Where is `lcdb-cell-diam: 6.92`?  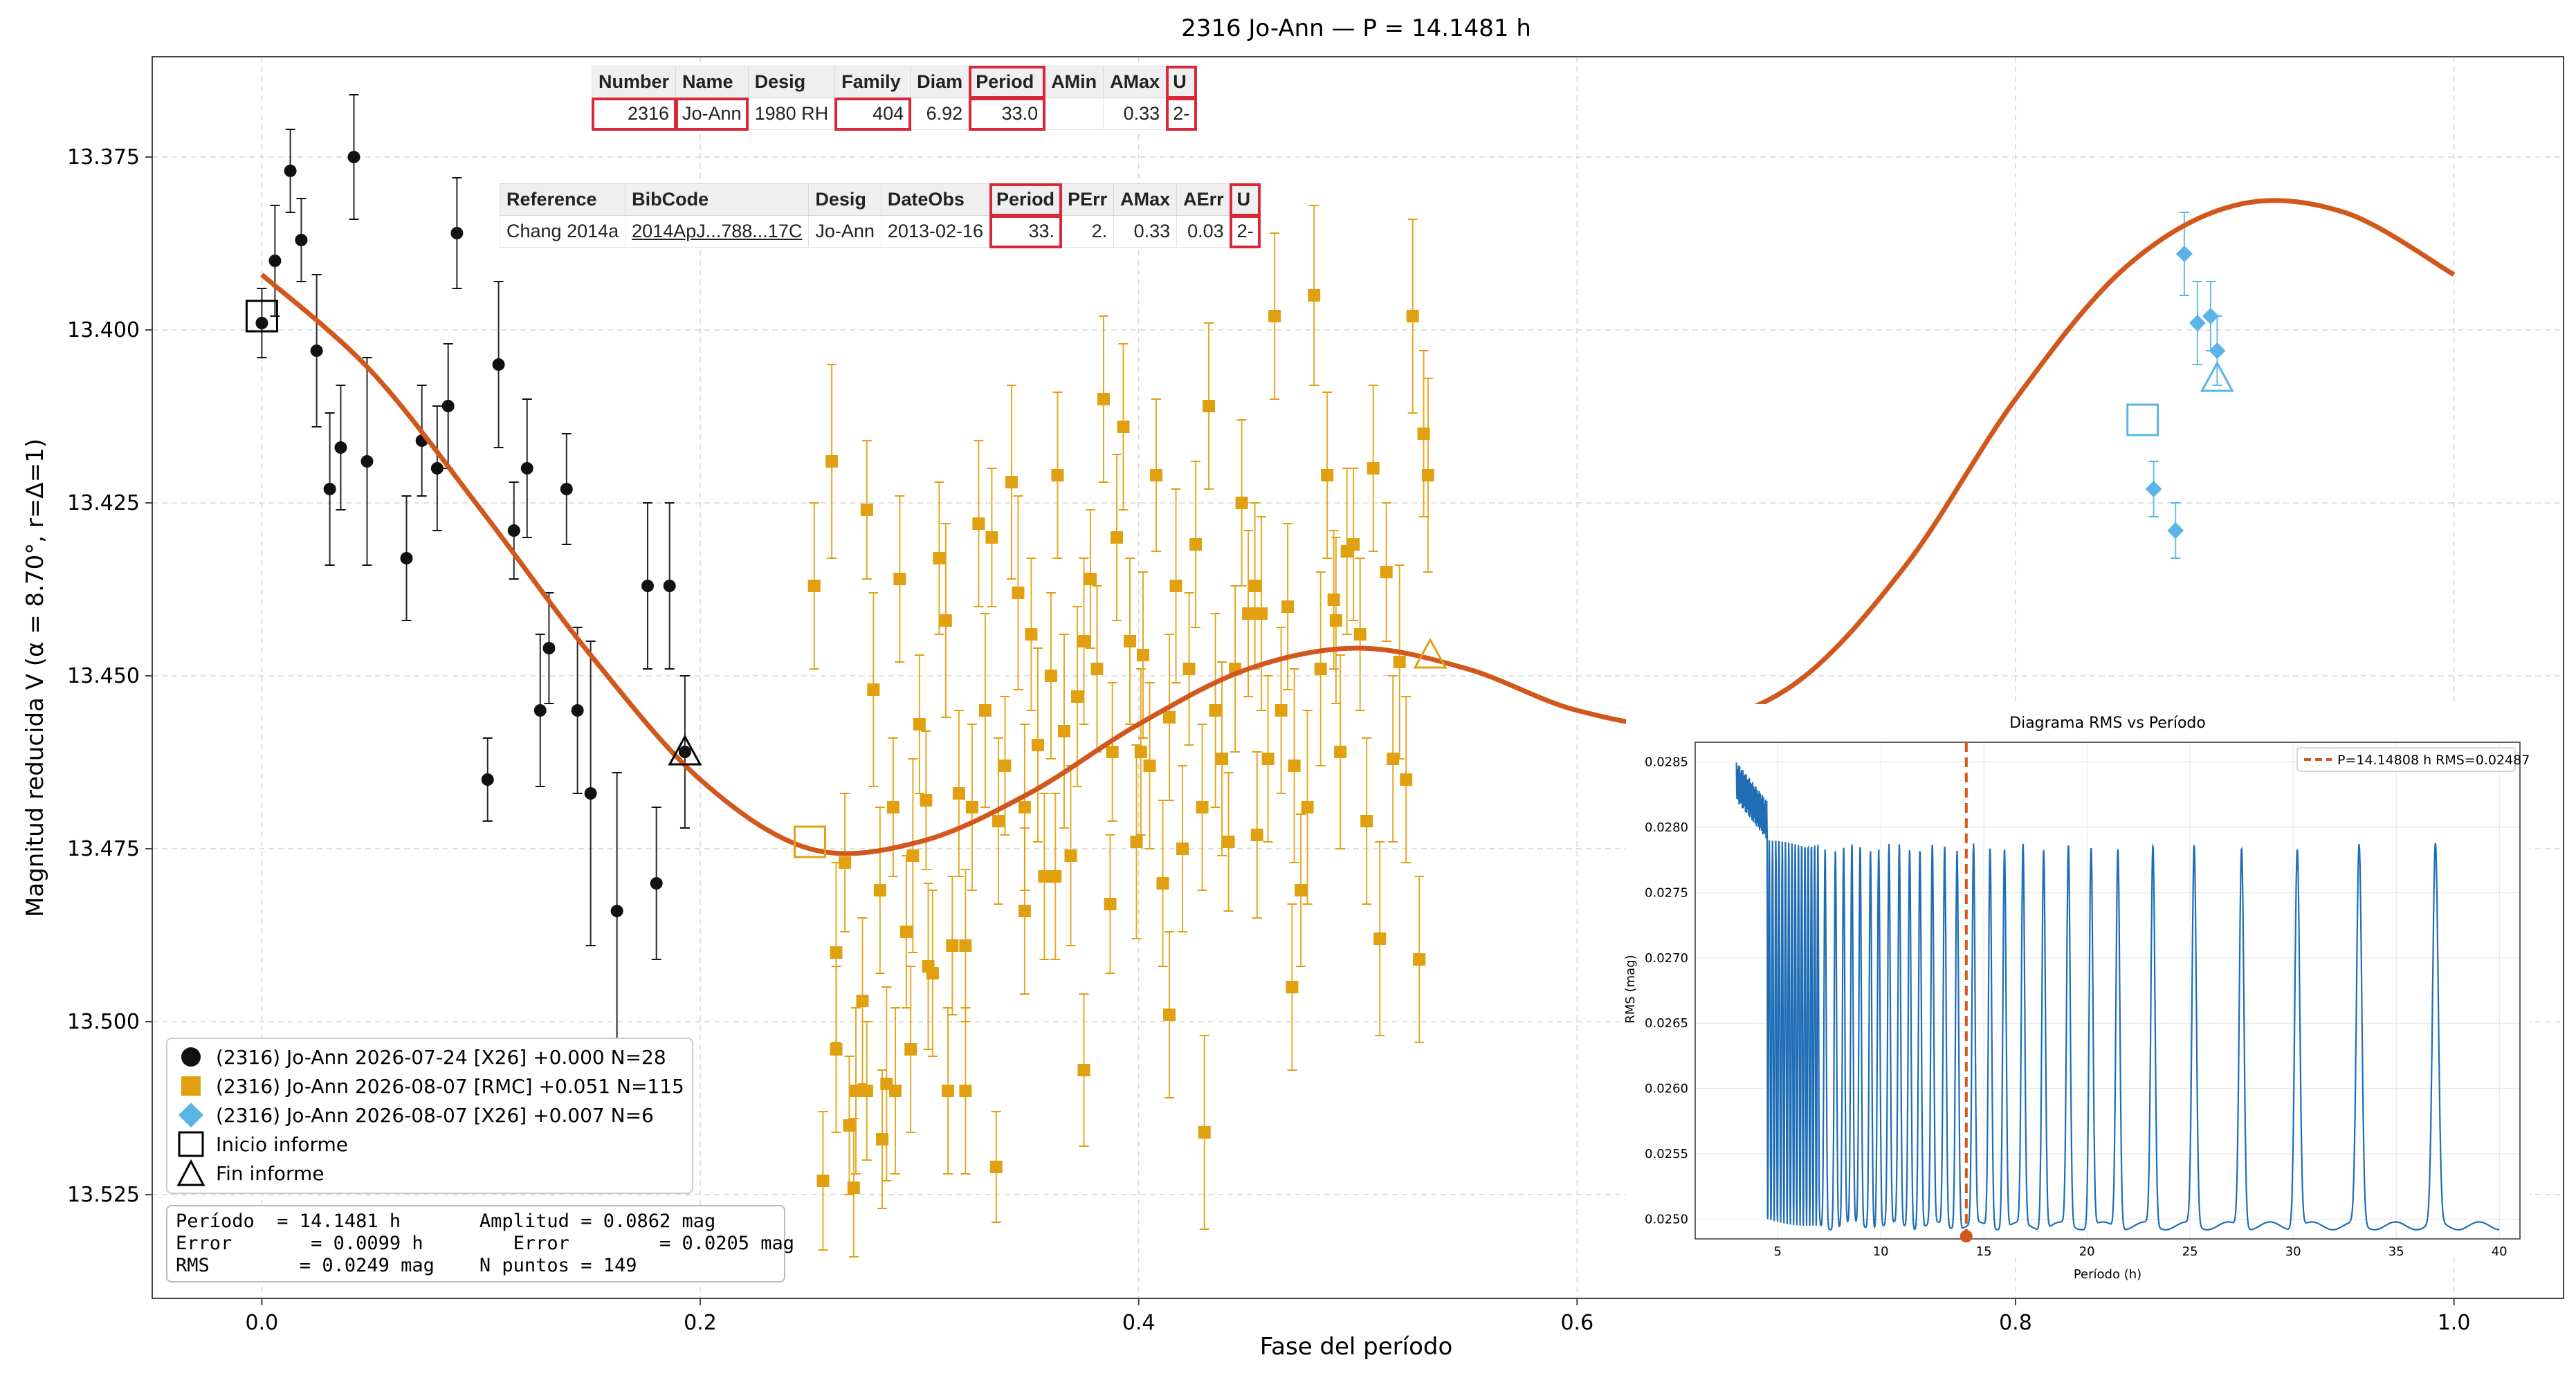
lcdb-cell-diam: 6.92 is located at coordinates (940, 114).